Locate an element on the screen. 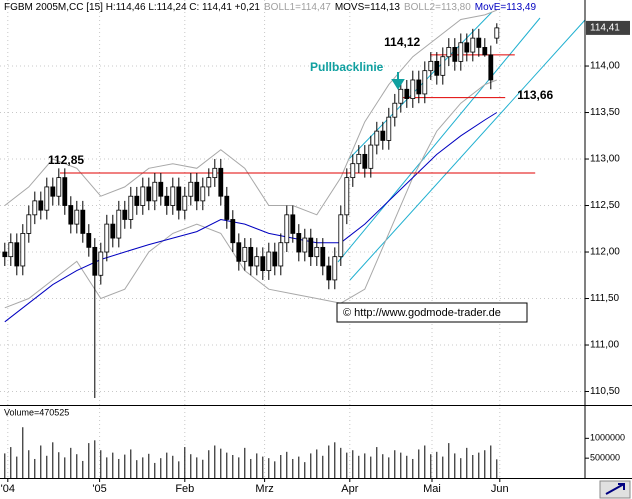 The image size is (632, 499). volume-tick-label: 500000 is located at coordinates (605, 458).